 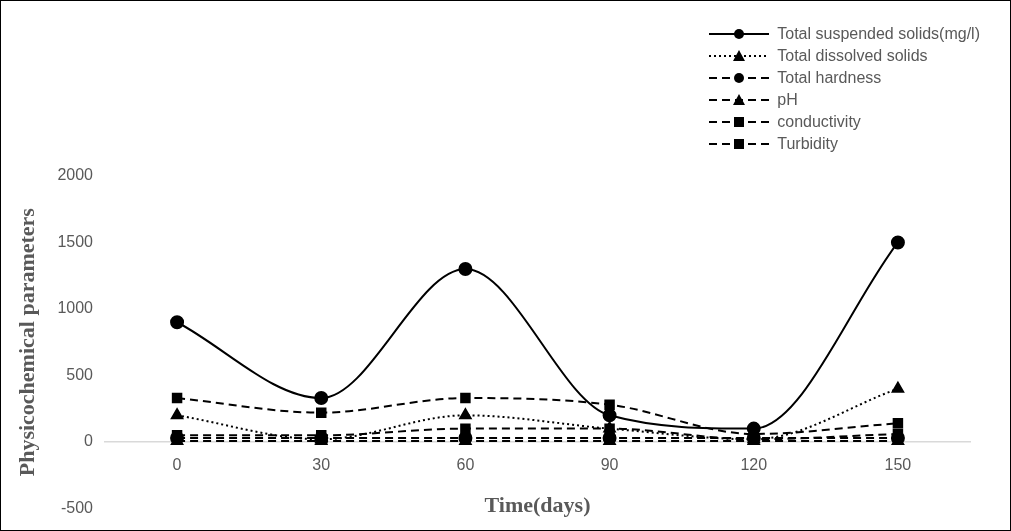 I want to click on legend-label: Turbidity, so click(x=807, y=144).